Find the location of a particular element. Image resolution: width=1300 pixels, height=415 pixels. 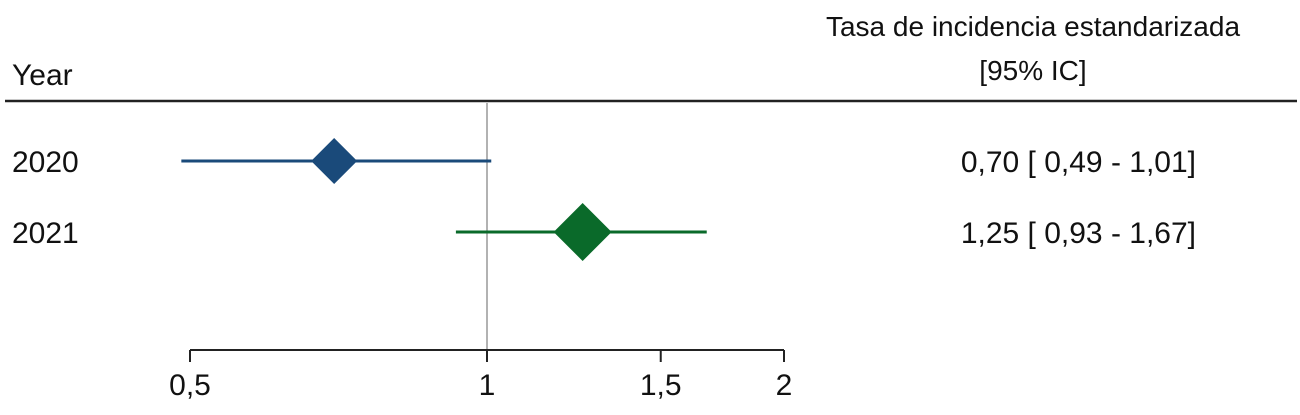

row-label: 2021 is located at coordinates (45, 233).